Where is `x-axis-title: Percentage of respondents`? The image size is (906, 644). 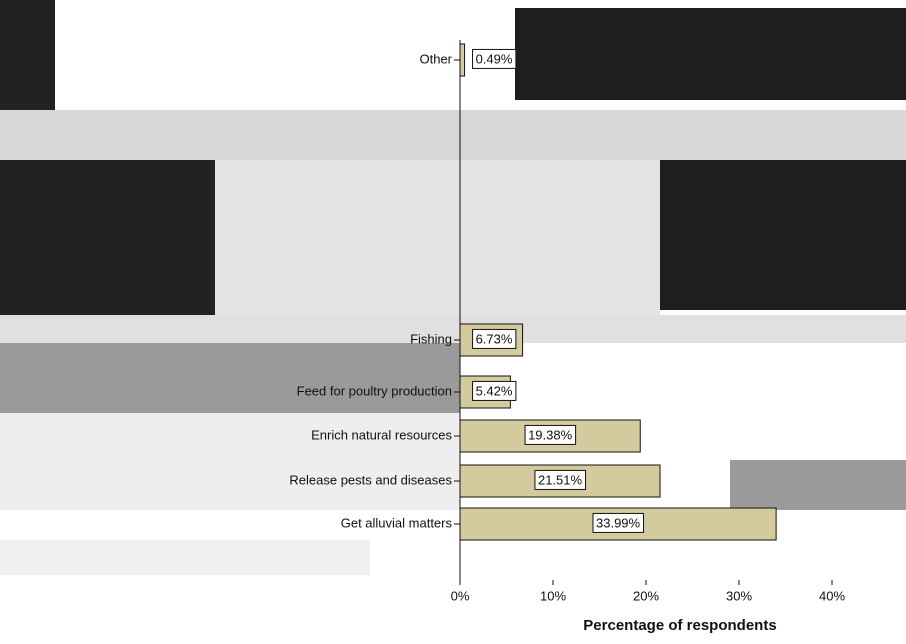
x-axis-title: Percentage of respondents is located at coordinates (679, 625).